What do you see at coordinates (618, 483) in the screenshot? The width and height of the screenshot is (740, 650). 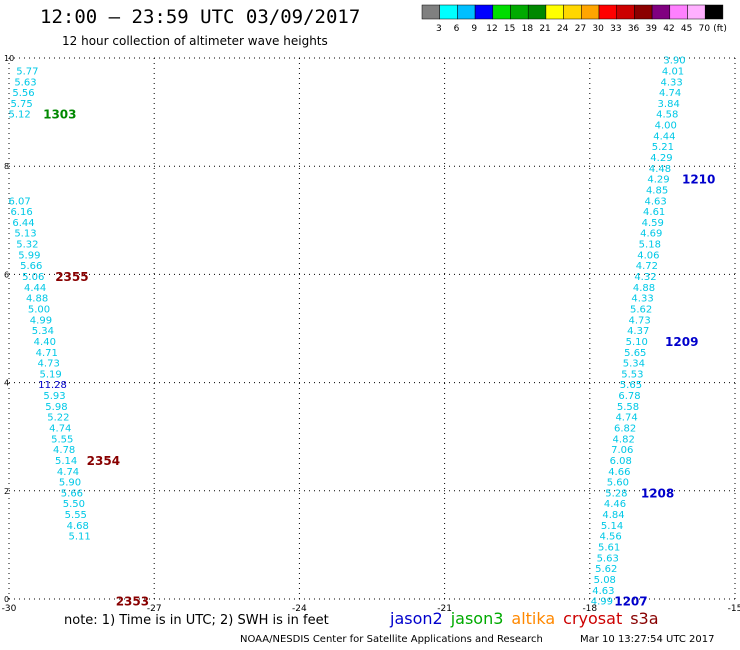 I see `wave-height-label: 5.60` at bounding box center [618, 483].